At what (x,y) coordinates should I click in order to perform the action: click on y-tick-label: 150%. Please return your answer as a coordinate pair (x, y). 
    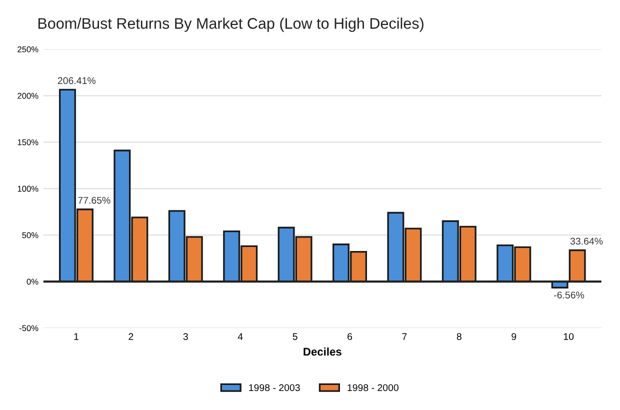
    Looking at the image, I should click on (28, 142).